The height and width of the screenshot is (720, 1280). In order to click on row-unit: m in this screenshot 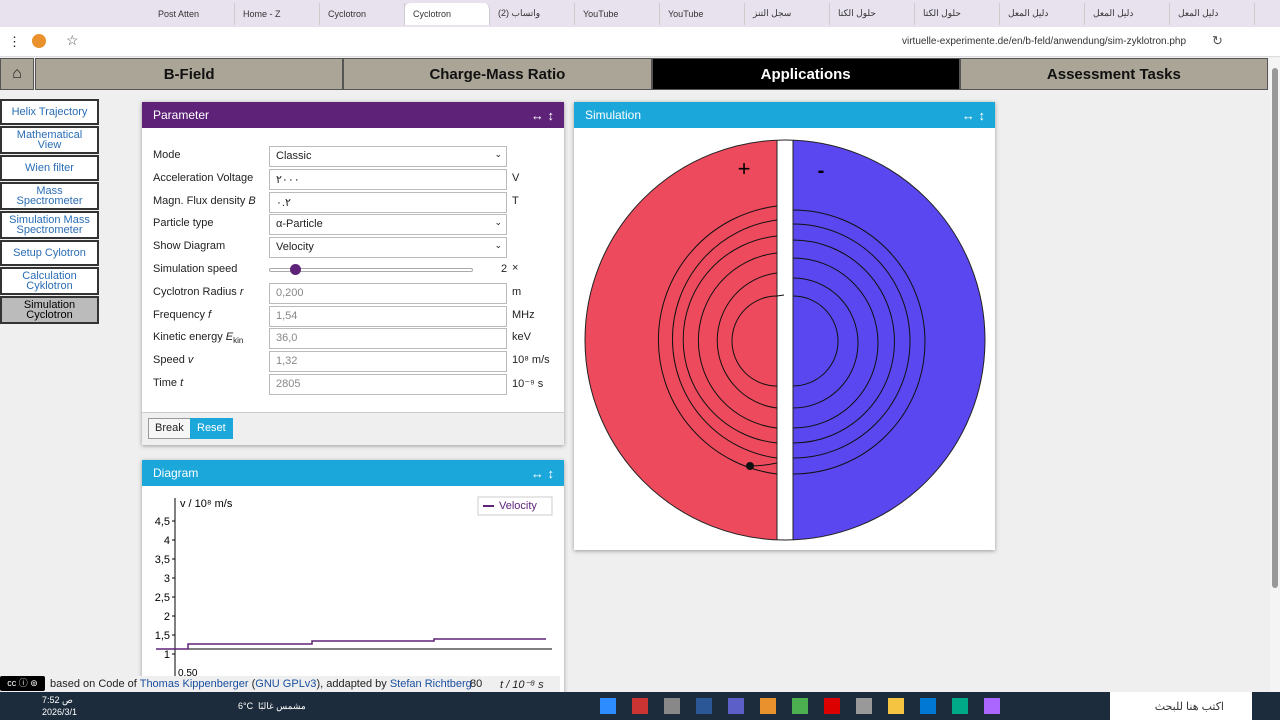, I will do `click(517, 291)`.